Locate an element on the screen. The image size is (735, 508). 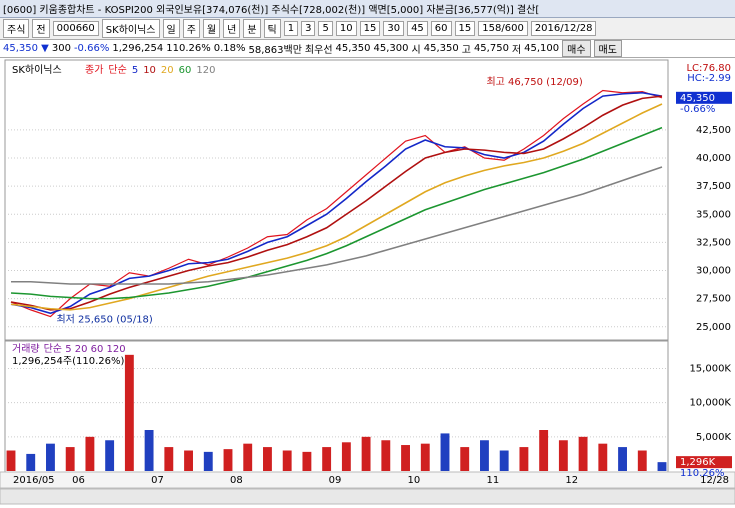
quote-field: 고 is located at coordinates (466, 50).